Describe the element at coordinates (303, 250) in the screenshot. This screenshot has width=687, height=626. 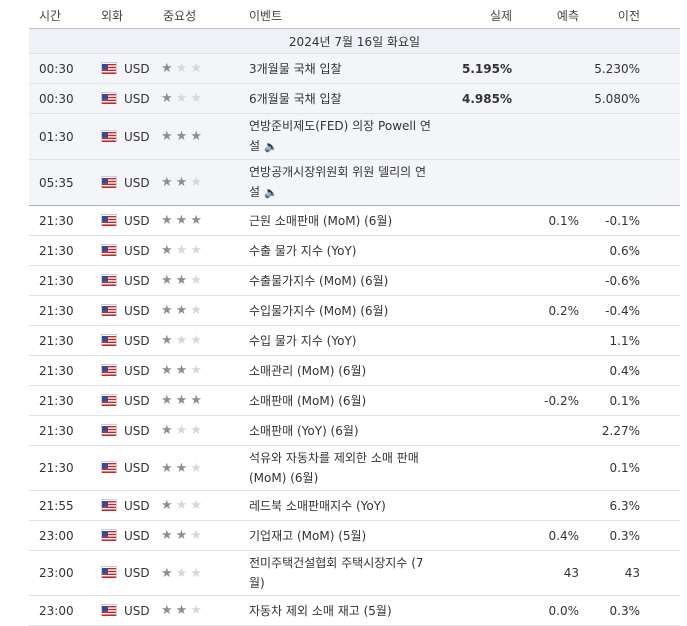
I see `event-name-text: 수출 물가 지수 (YoY)` at that location.